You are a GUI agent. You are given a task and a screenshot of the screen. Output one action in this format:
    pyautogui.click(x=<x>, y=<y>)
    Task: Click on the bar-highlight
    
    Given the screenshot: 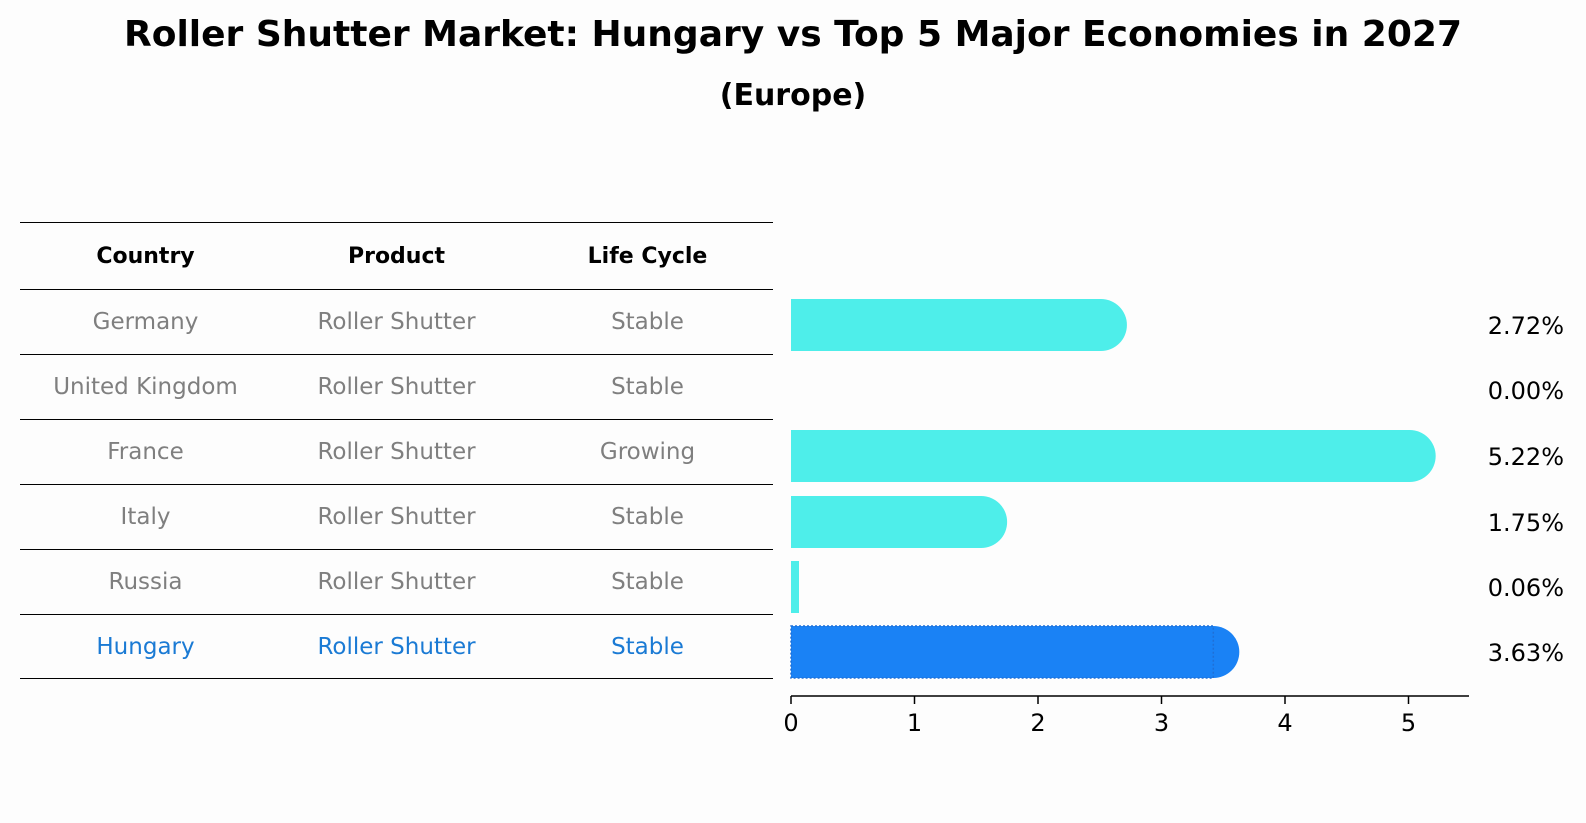 What is the action you would take?
    pyautogui.click(x=1015, y=652)
    